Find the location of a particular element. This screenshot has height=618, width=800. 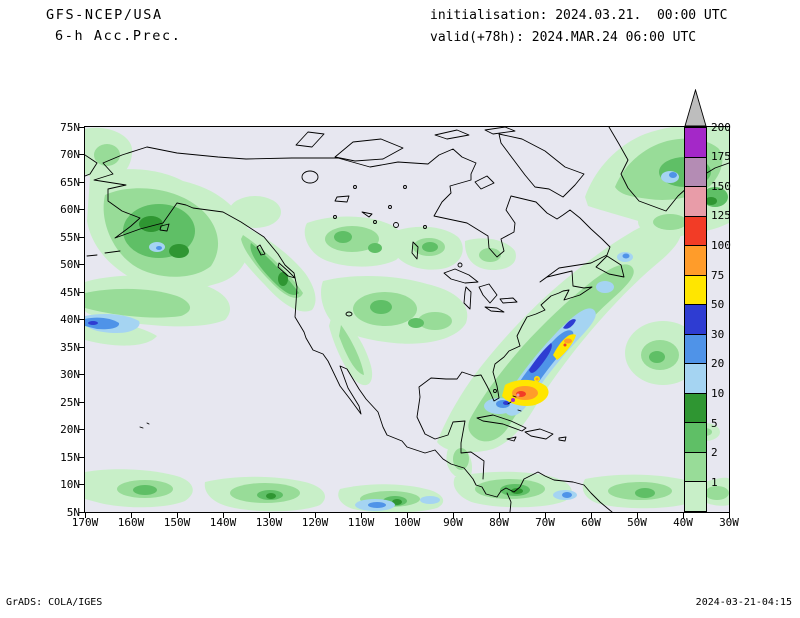

island-kodiak is located at coordinates (164, 227).